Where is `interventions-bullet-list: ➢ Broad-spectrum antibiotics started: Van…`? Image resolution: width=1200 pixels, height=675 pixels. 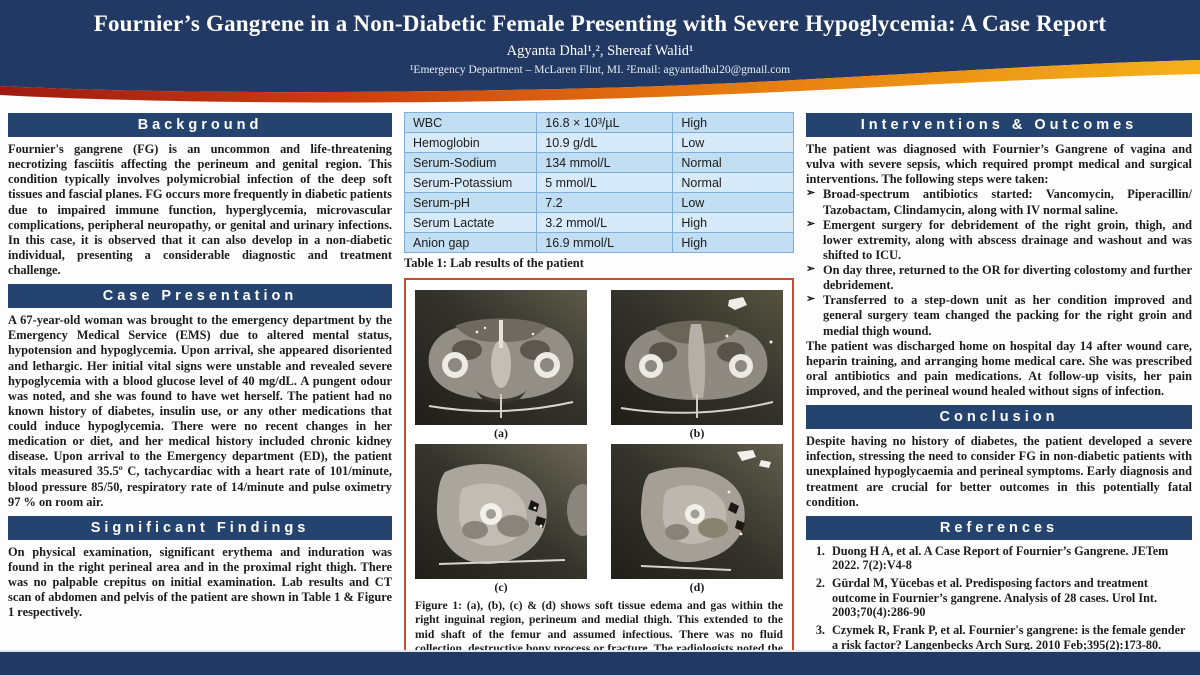 interventions-bullet-list: ➢ Broad-spectrum antibiotics started: Van… is located at coordinates (999, 262).